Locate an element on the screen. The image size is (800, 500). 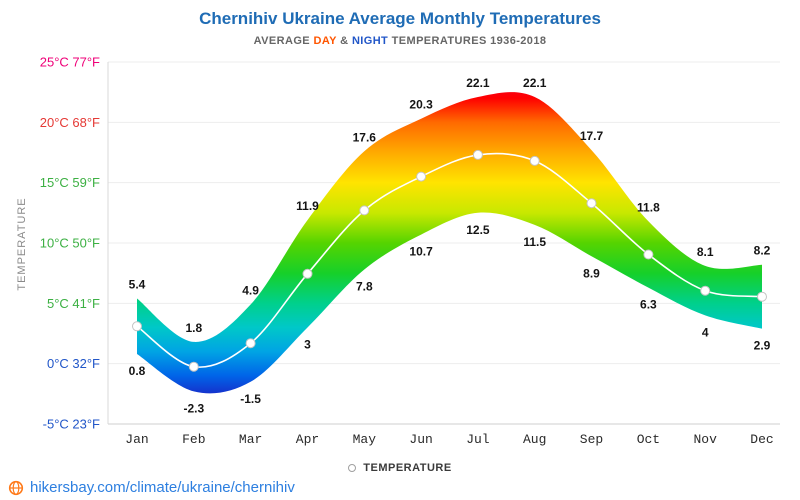
x-axis-label: Feb is located at coordinates (193, 439).